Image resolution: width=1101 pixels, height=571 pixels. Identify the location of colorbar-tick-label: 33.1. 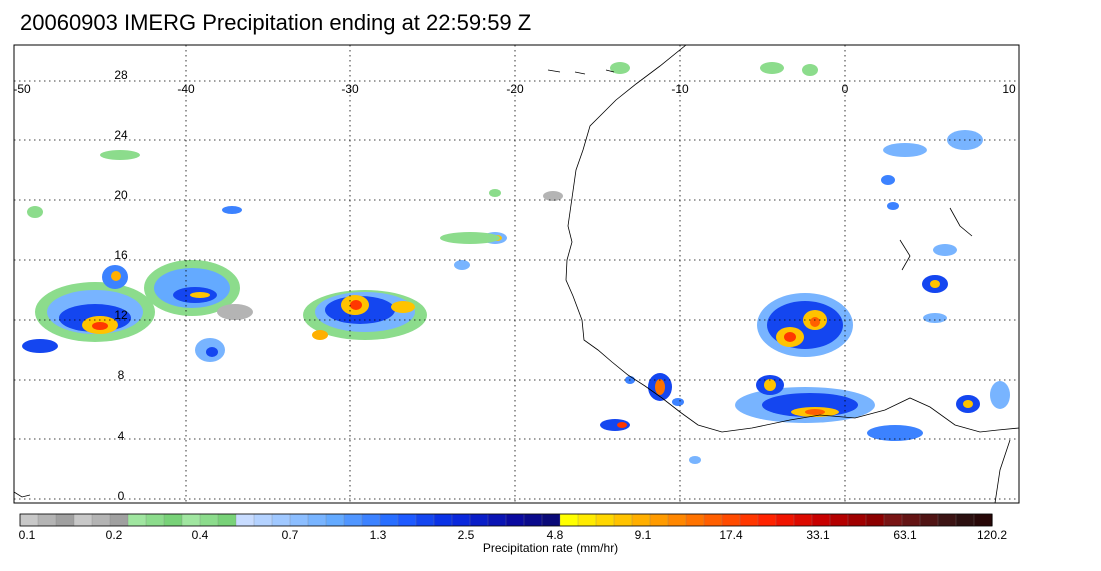
(818, 535).